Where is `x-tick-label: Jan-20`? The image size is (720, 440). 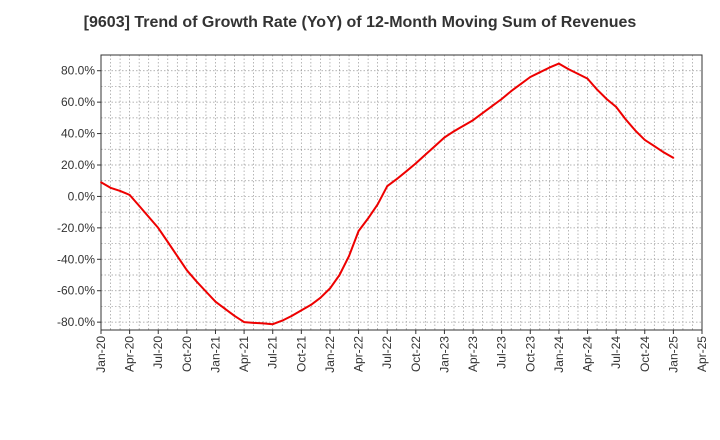 x-tick-label: Jan-20 is located at coordinates (101, 354).